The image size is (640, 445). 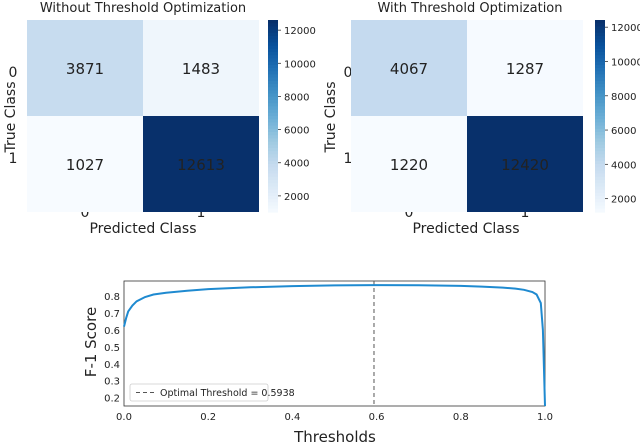 I want to click on y-tick-label: 0.8, so click(x=112, y=297).